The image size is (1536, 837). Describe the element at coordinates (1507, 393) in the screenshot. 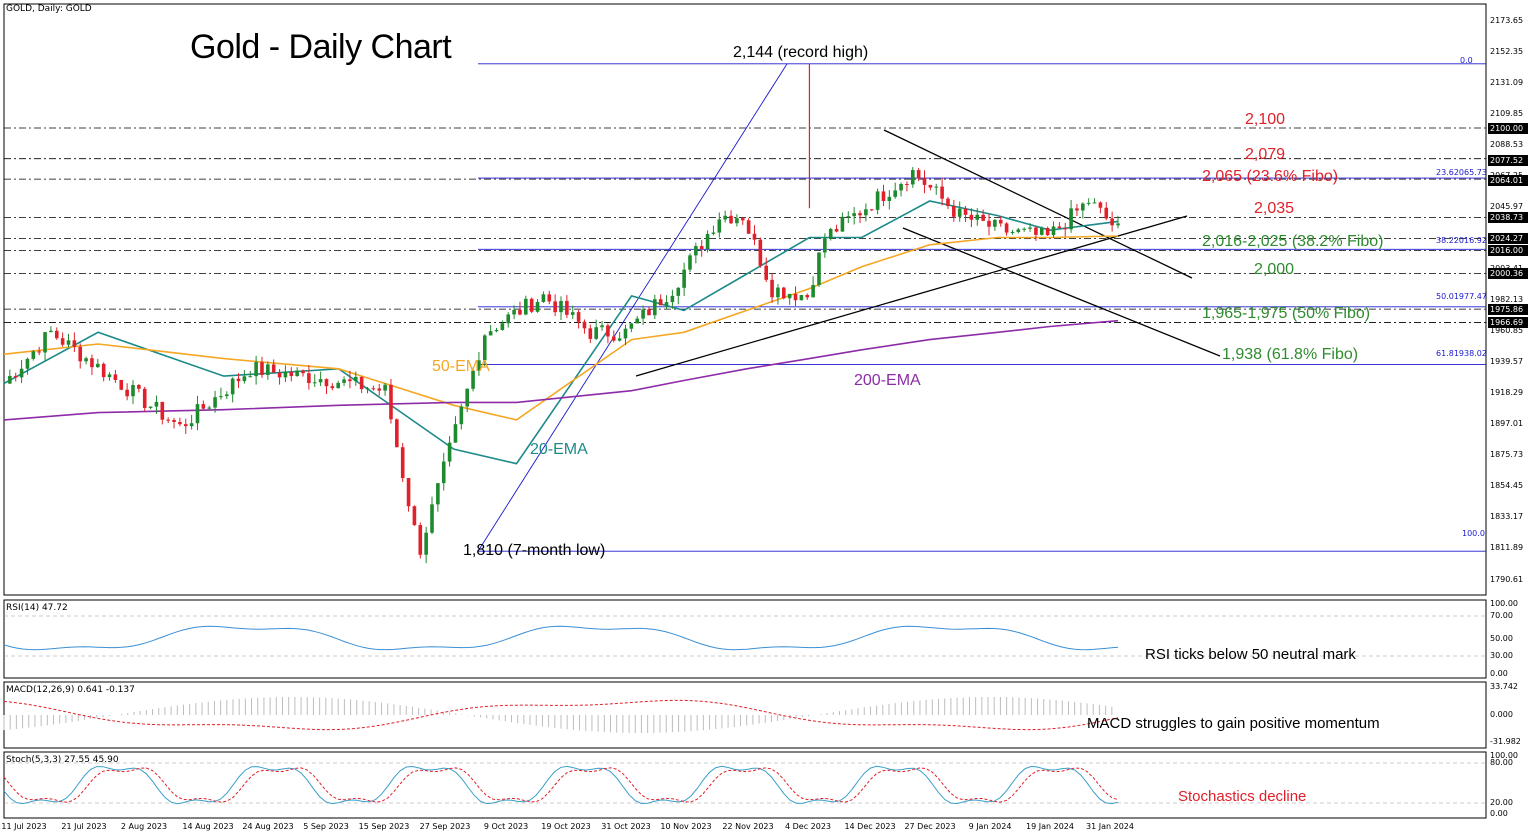

I see `price-tick: 1918.29` at that location.